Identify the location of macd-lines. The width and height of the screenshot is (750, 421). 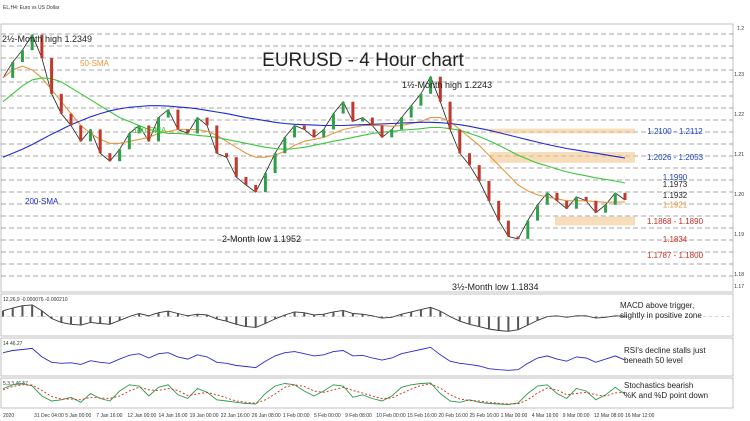
(367, 318).